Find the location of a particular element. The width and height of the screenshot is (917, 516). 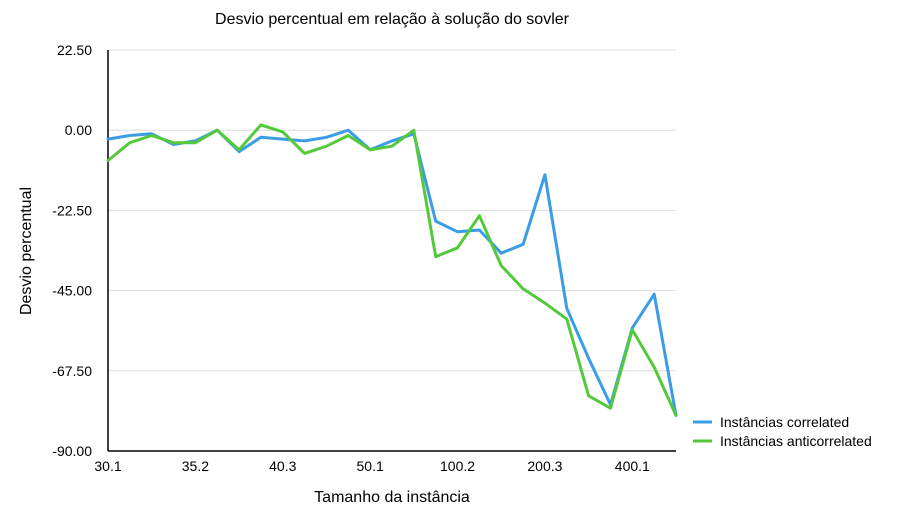

y-tick-label: -90.00 is located at coordinates (72, 451).